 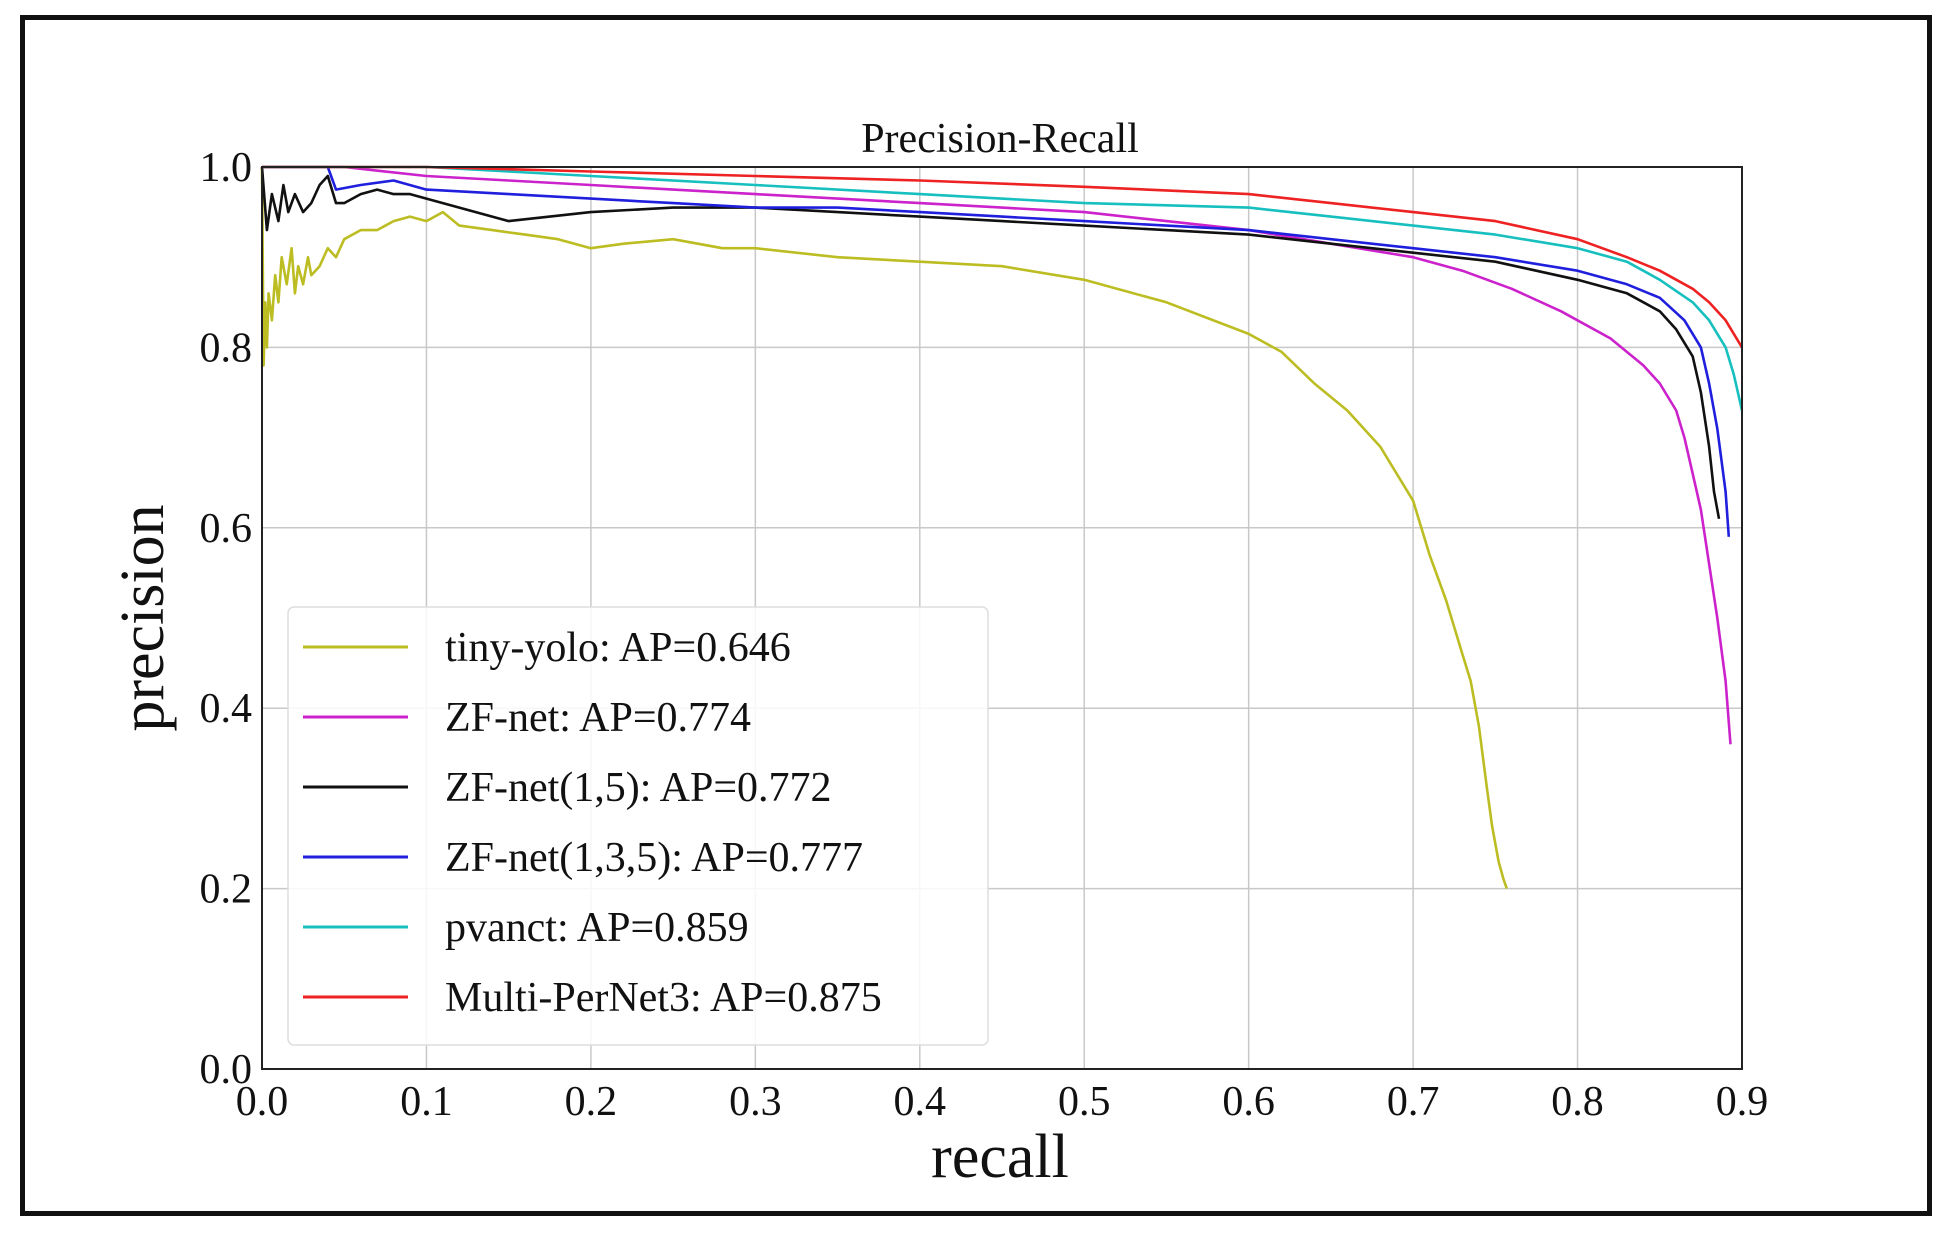 What do you see at coordinates (226, 619) in the screenshot?
I see `y-tick-labels: 0.0 0.2 0.4 0.6 0.8 1.0` at bounding box center [226, 619].